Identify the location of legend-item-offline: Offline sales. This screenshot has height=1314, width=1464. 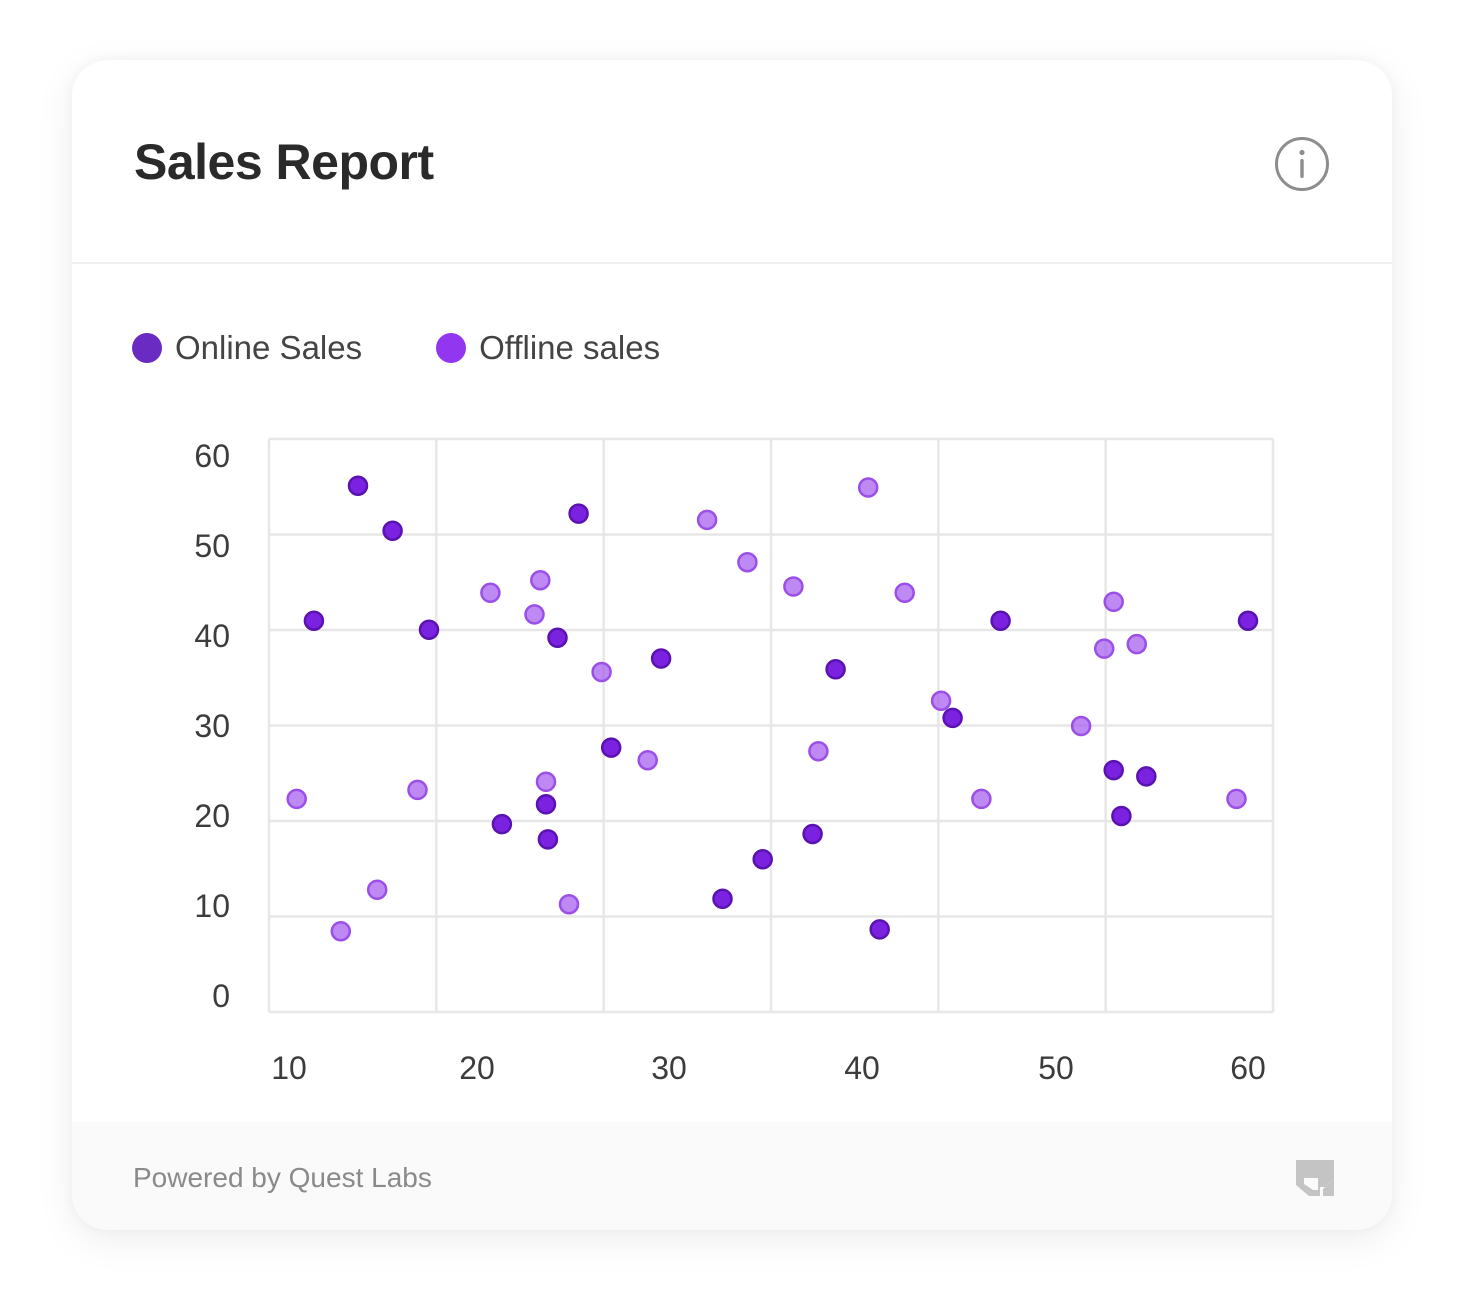
(548, 348).